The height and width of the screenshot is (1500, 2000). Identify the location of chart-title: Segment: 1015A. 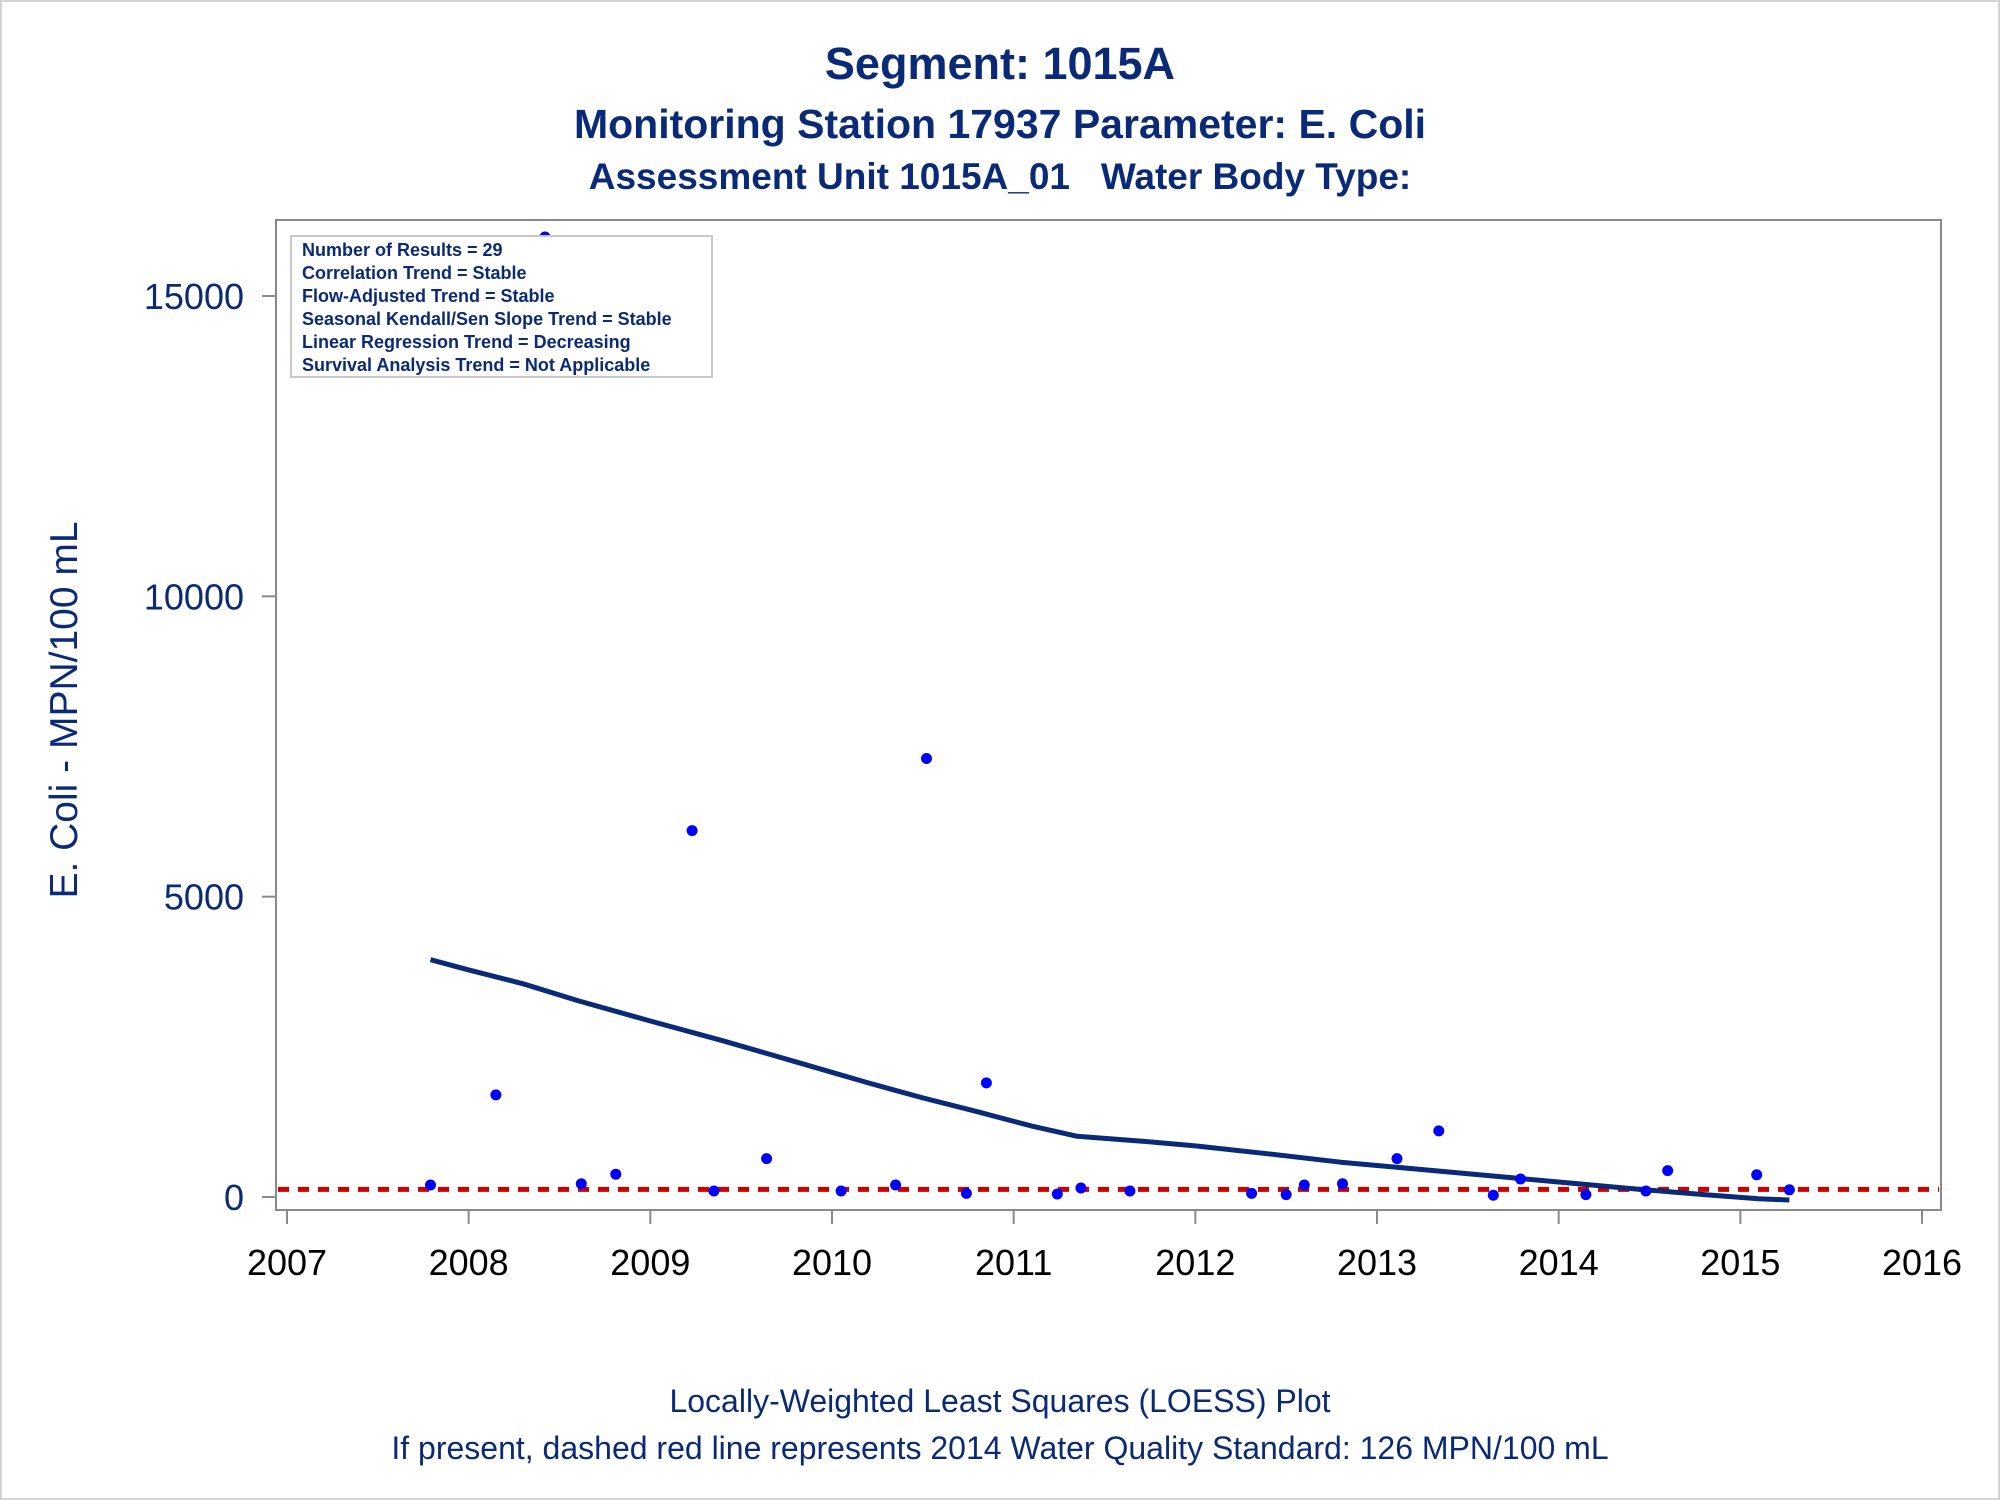
(1000, 63).